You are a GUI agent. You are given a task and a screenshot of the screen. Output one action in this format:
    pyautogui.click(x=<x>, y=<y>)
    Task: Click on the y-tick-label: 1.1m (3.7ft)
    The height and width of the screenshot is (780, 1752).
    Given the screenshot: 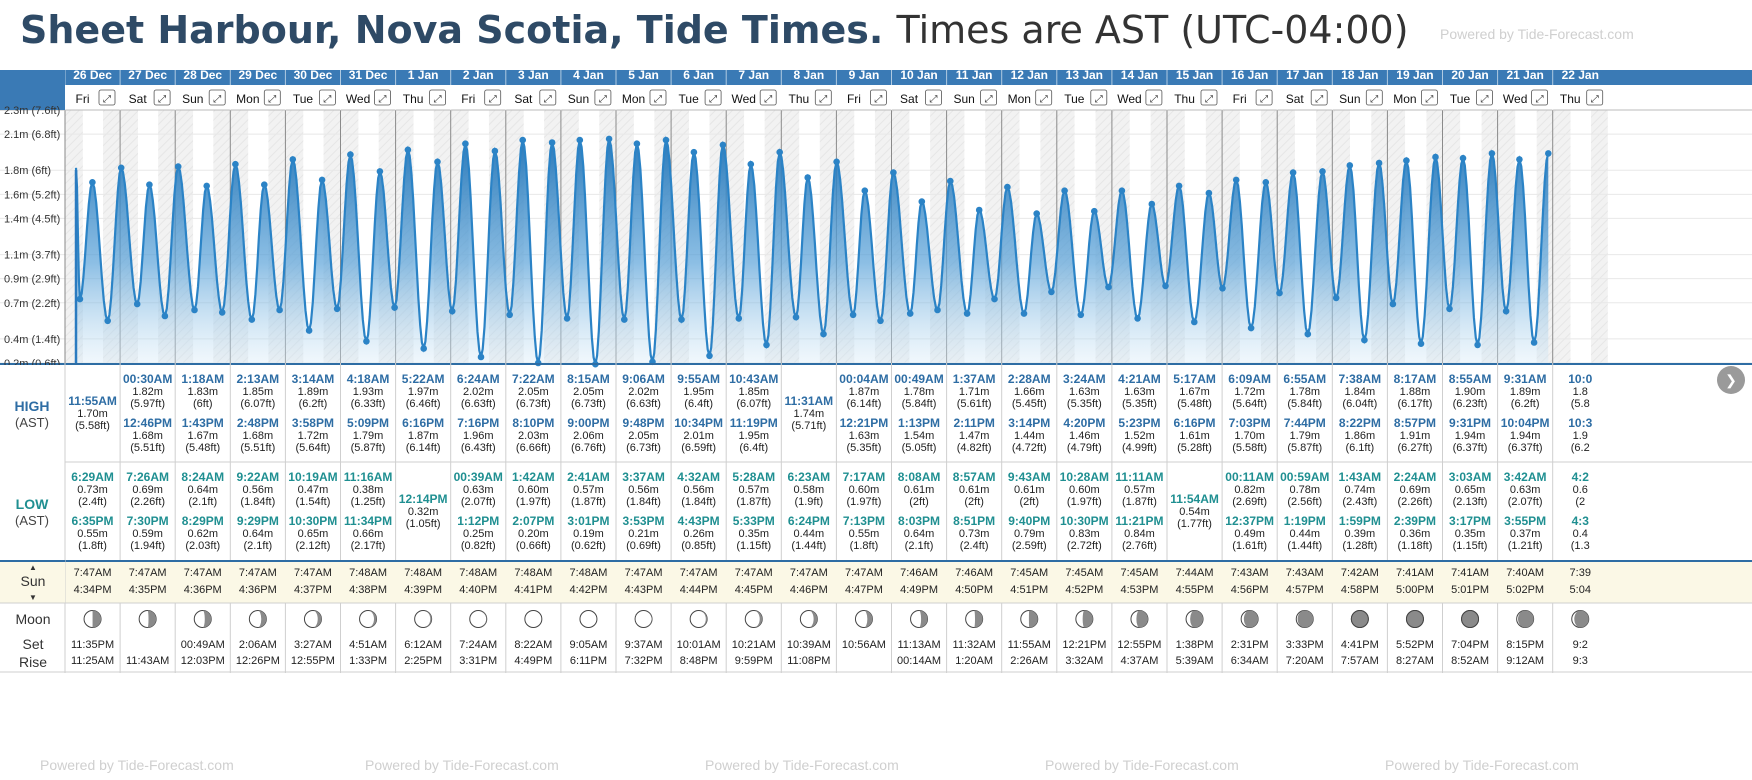 What is the action you would take?
    pyautogui.click(x=32, y=256)
    